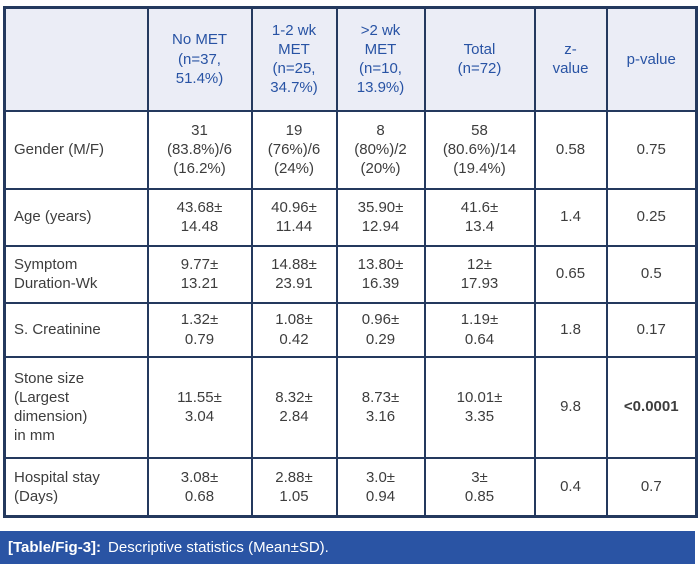 This screenshot has height=564, width=698. Describe the element at coordinates (294, 59) in the screenshot. I see `column-header-met-1-2wk: 1-2 wk MET (n=25, 34.7%)` at that location.